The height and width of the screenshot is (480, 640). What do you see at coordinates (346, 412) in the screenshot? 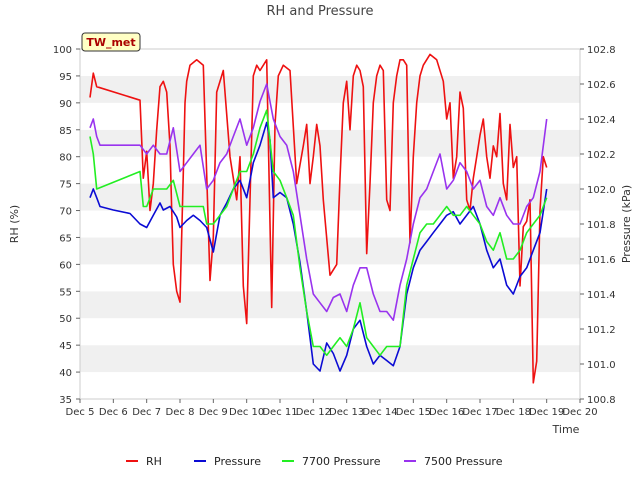
I see `x-tick-label: Dec 13` at bounding box center [346, 412].